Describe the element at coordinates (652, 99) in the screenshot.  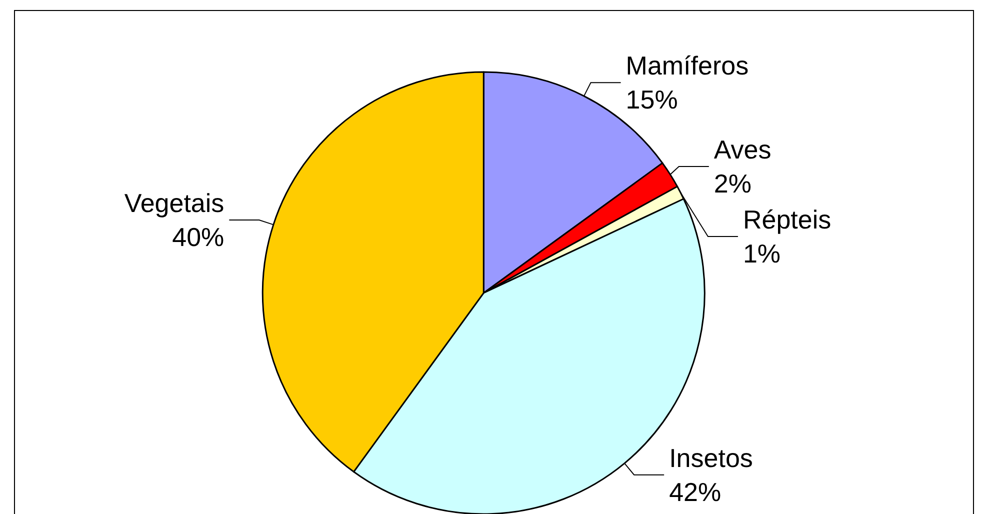
I see `data-label: 15%` at that location.